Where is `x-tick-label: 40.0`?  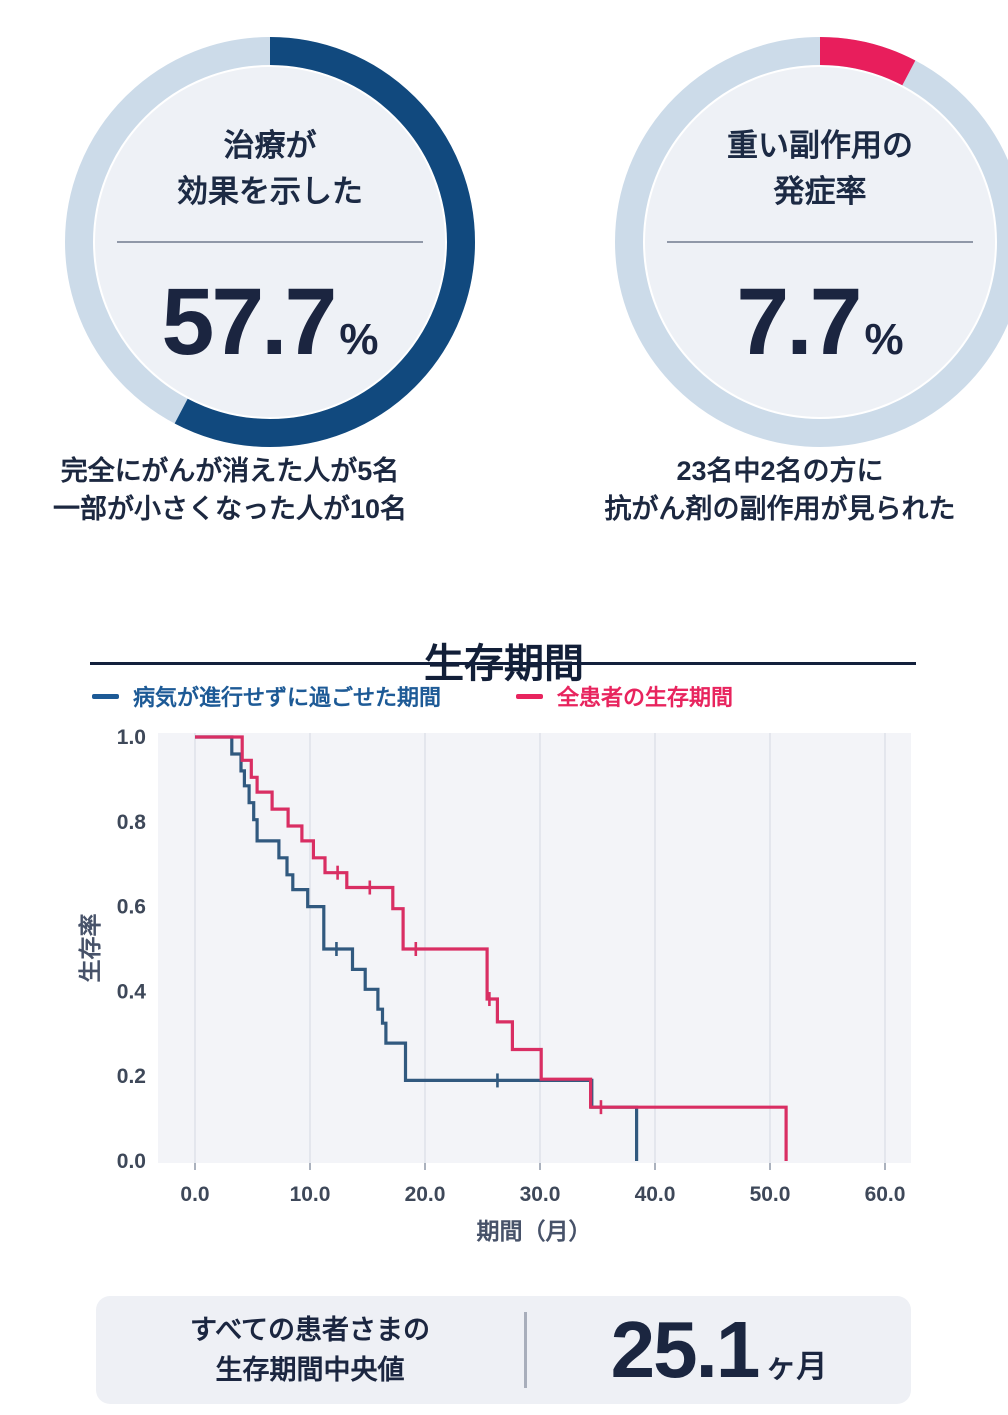 x-tick-label: 40.0 is located at coordinates (655, 1194).